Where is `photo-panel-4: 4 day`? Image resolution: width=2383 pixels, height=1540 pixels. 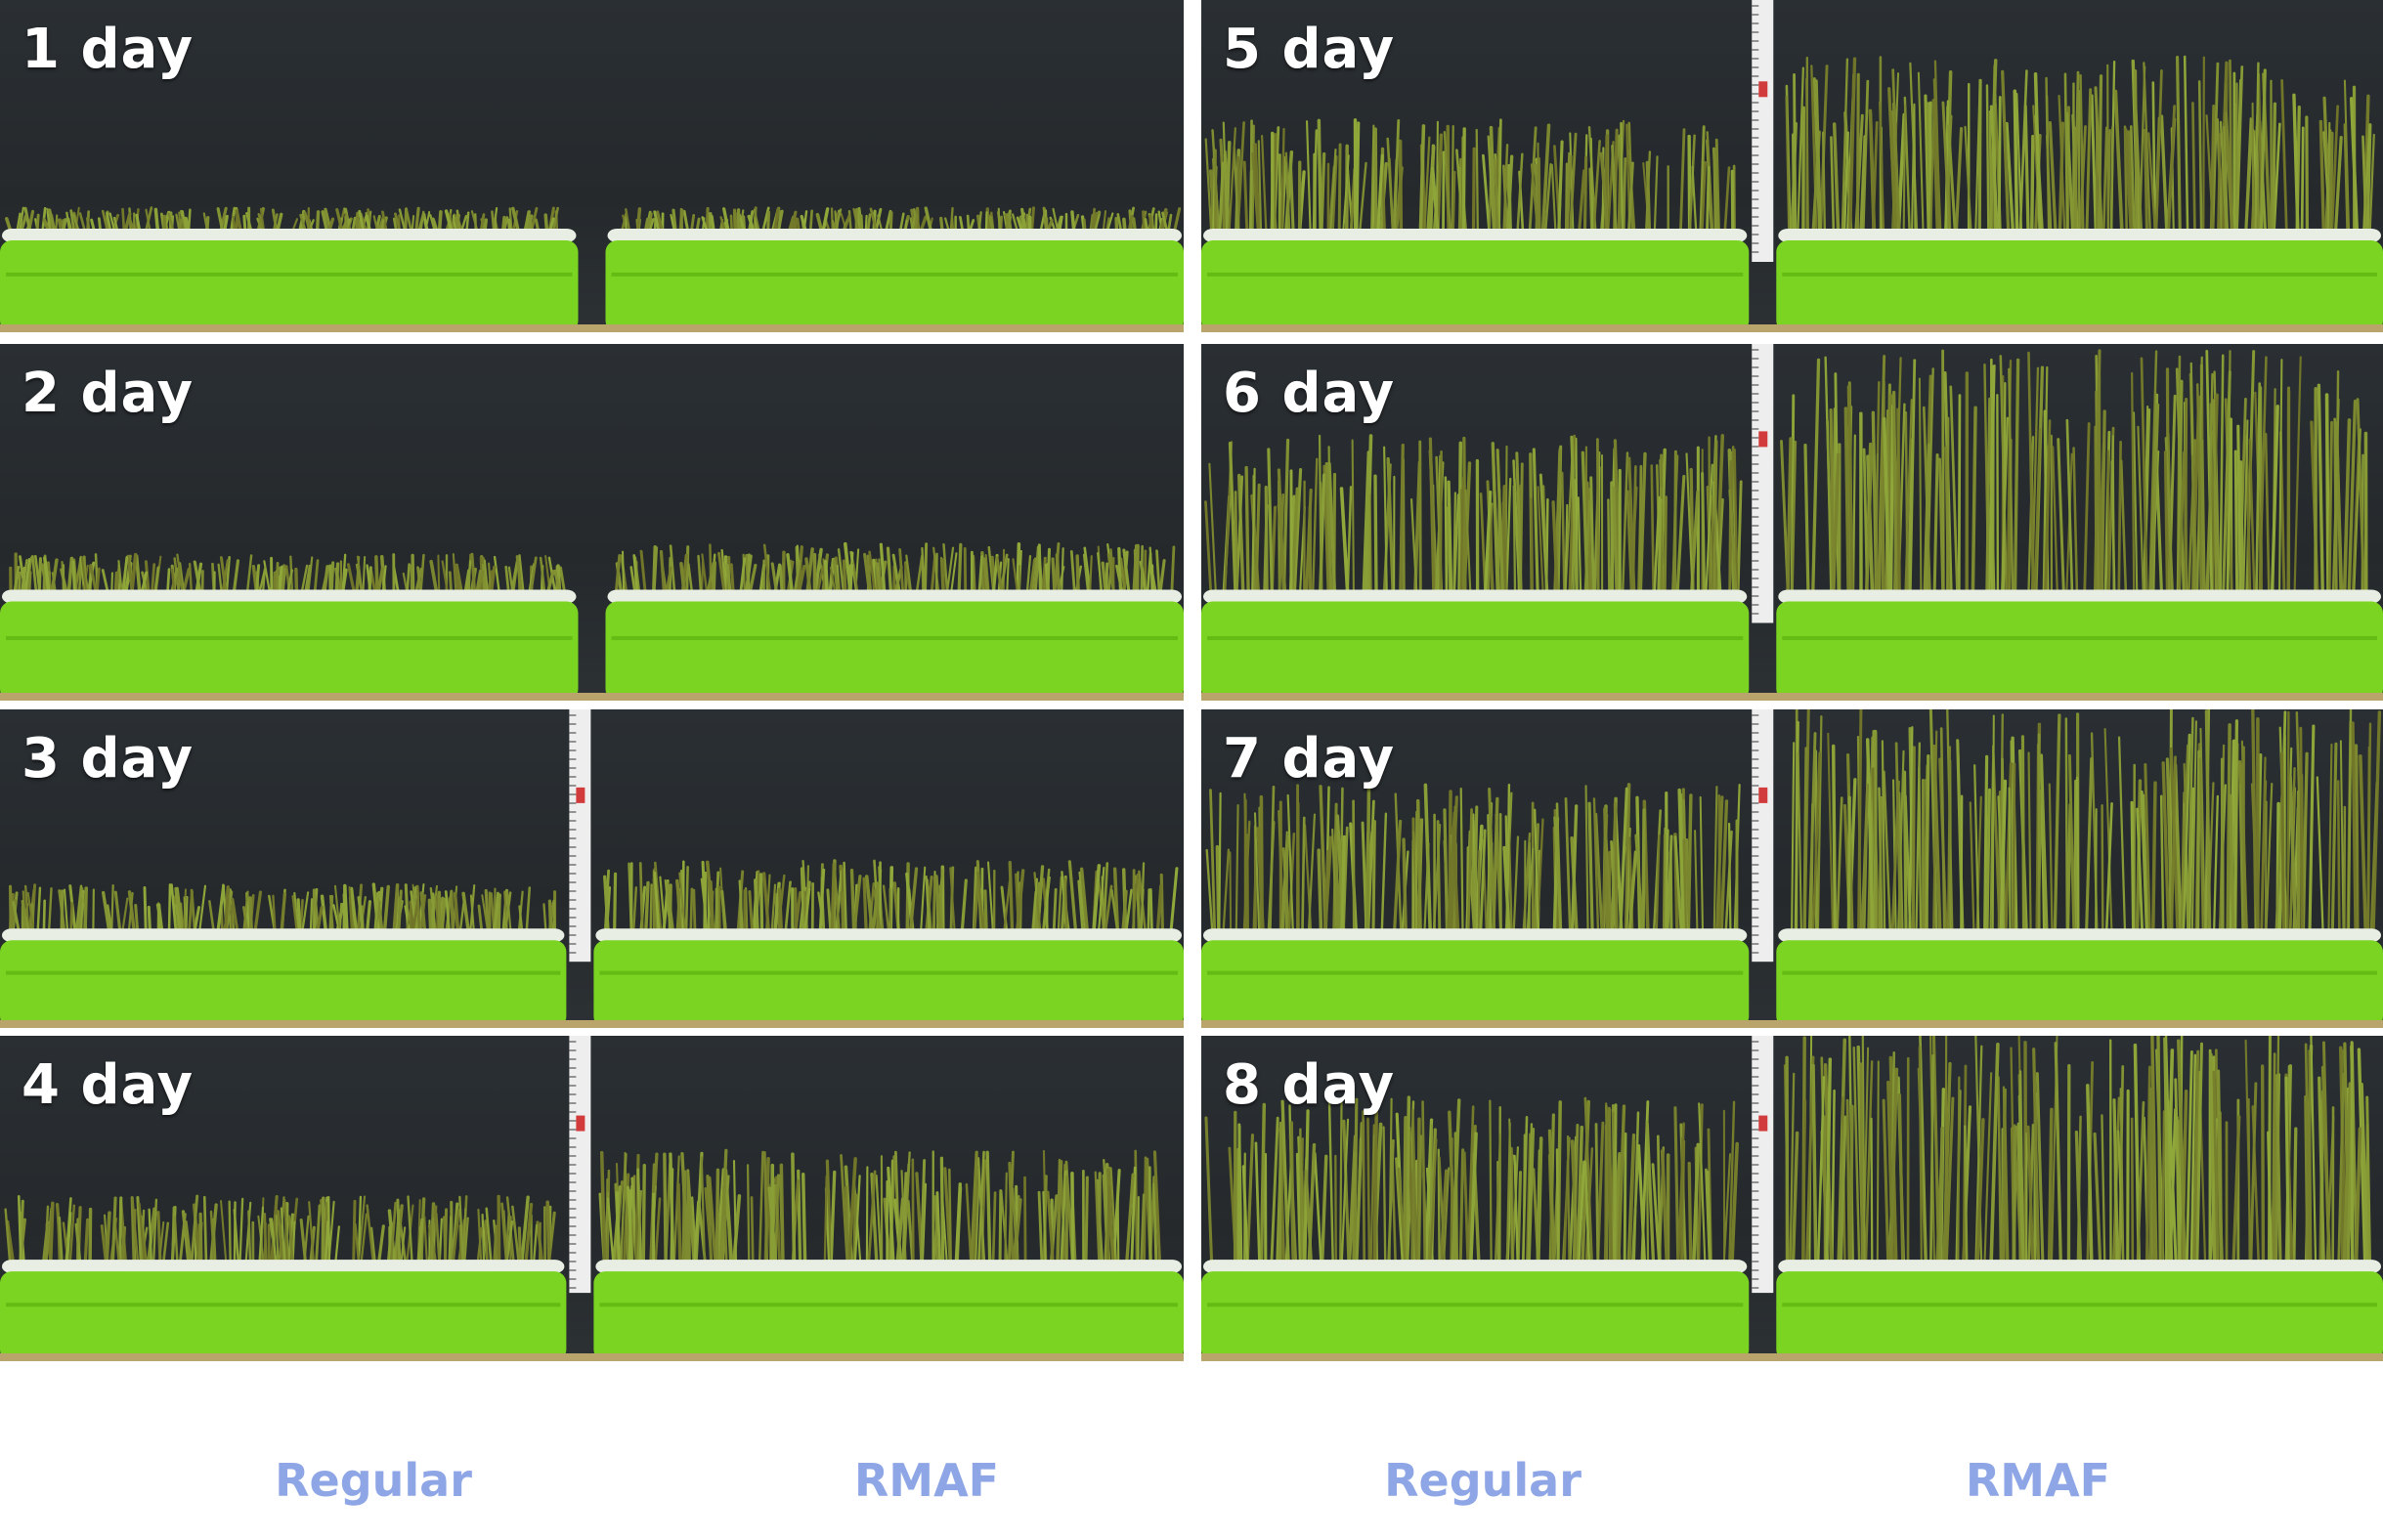 photo-panel-4: 4 day is located at coordinates (592, 1198).